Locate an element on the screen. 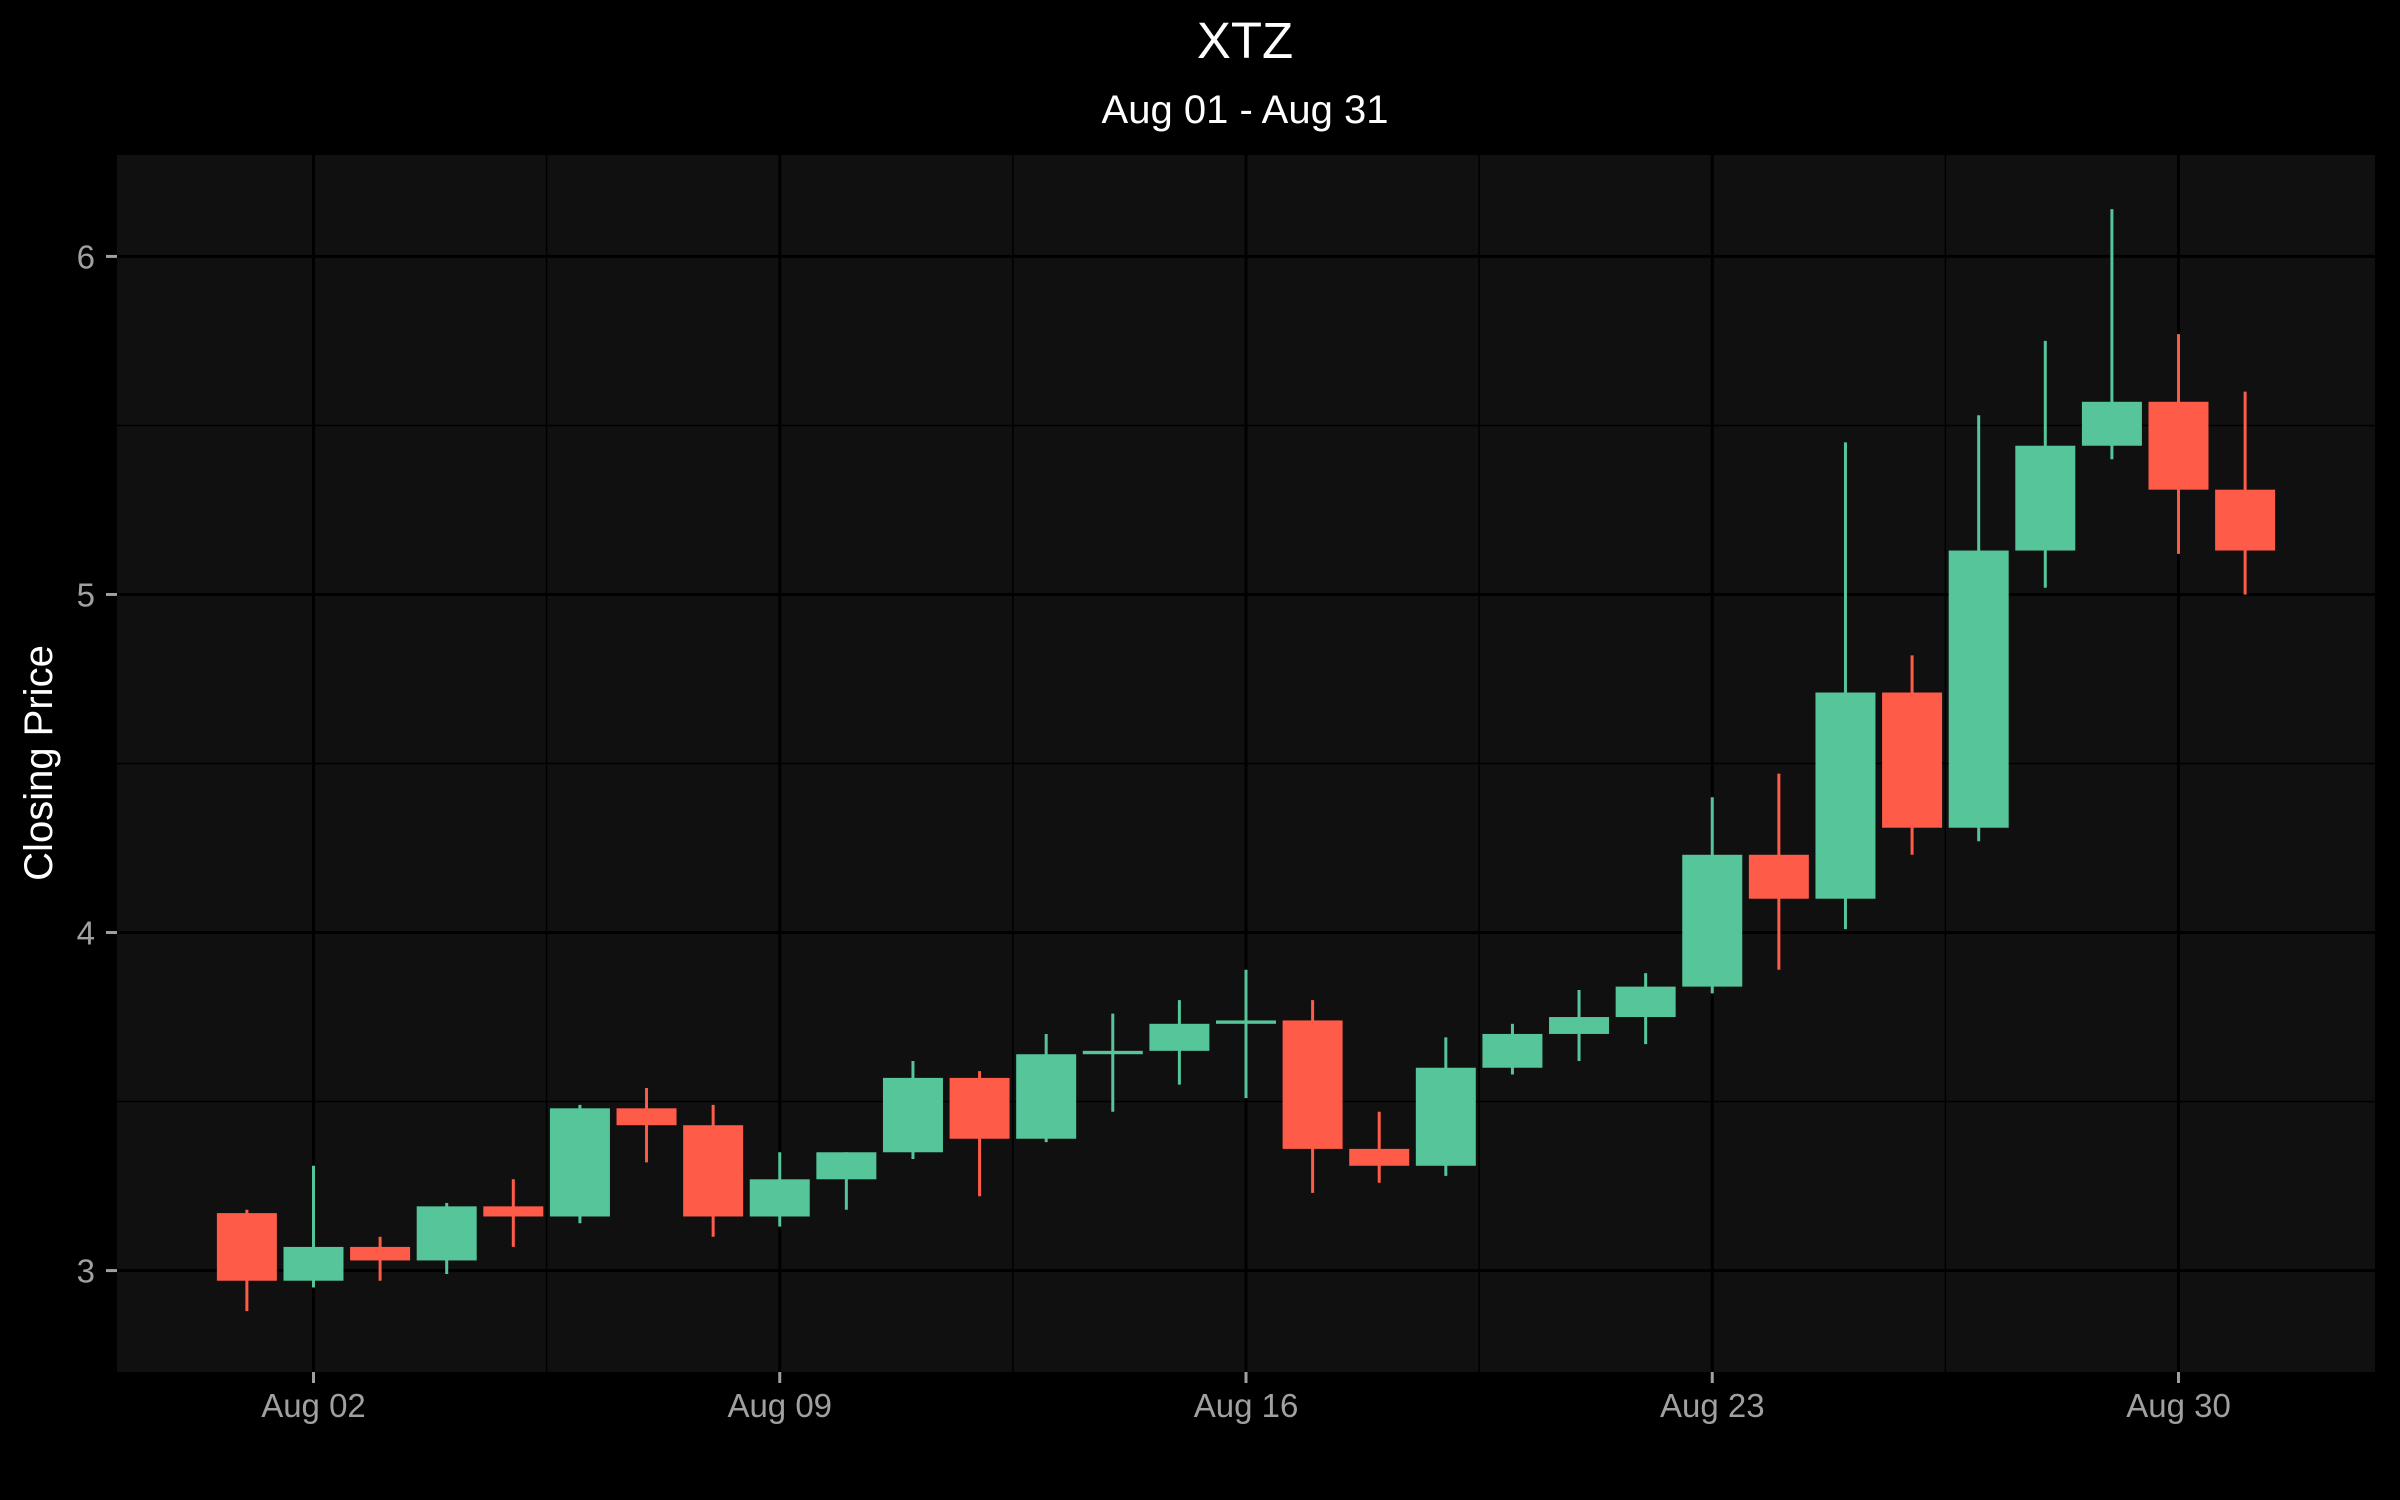 The height and width of the screenshot is (1500, 2400). x-tick-label: Aug 02 is located at coordinates (313, 1405).